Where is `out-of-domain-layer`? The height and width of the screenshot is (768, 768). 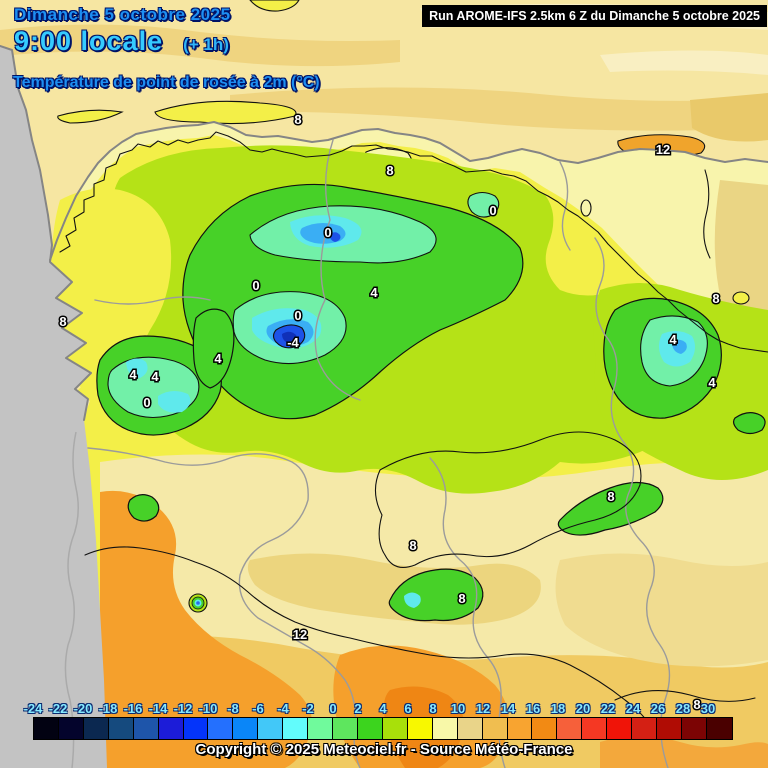
out-of-domain-layer is located at coordinates (53, 406).